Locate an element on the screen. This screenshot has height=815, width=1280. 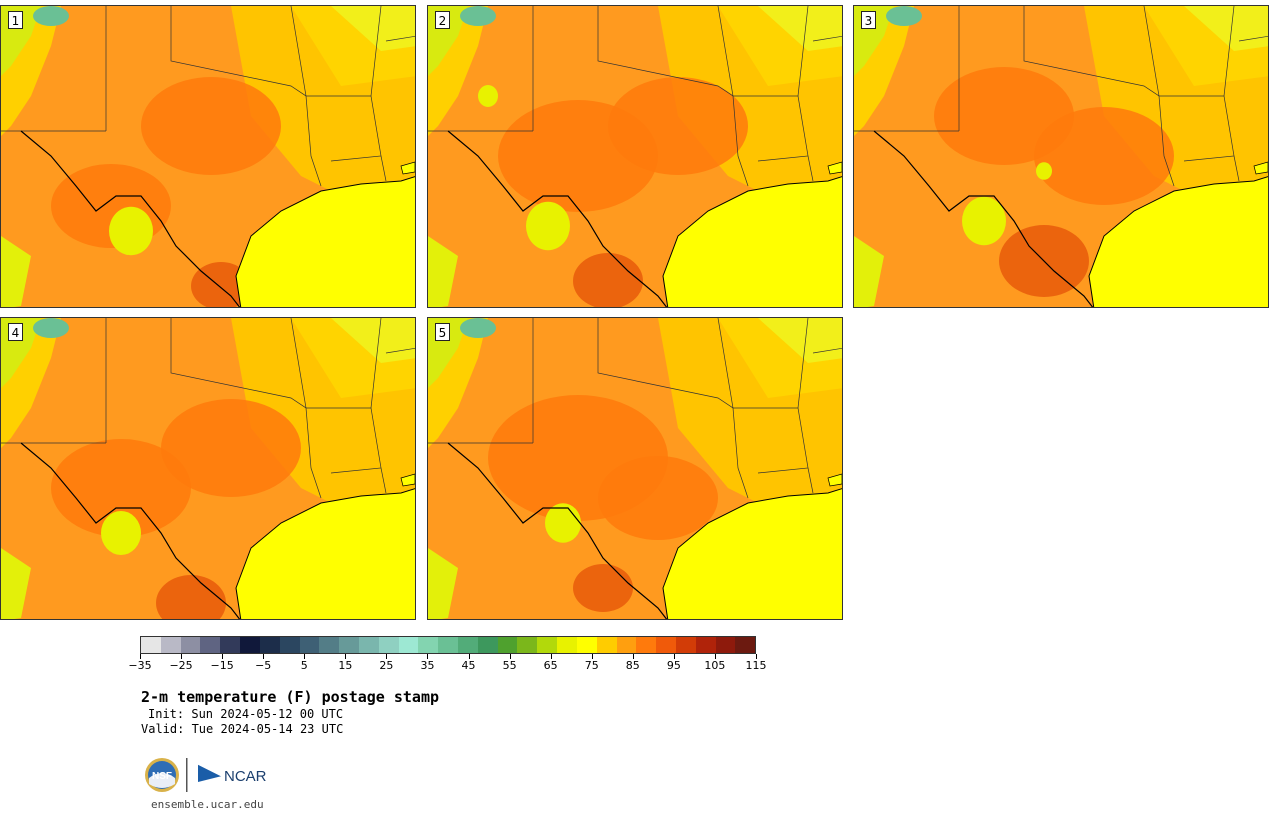
ensemble-member-map-4: 4 is located at coordinates (208, 468).